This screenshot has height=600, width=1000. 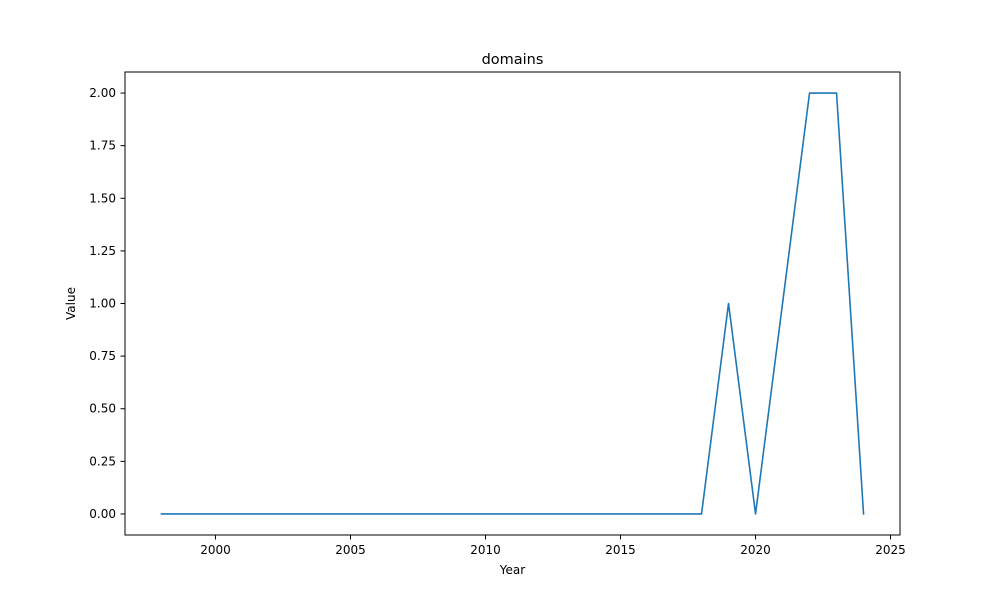 I want to click on y-tick-label: 0.00, so click(x=102, y=514).